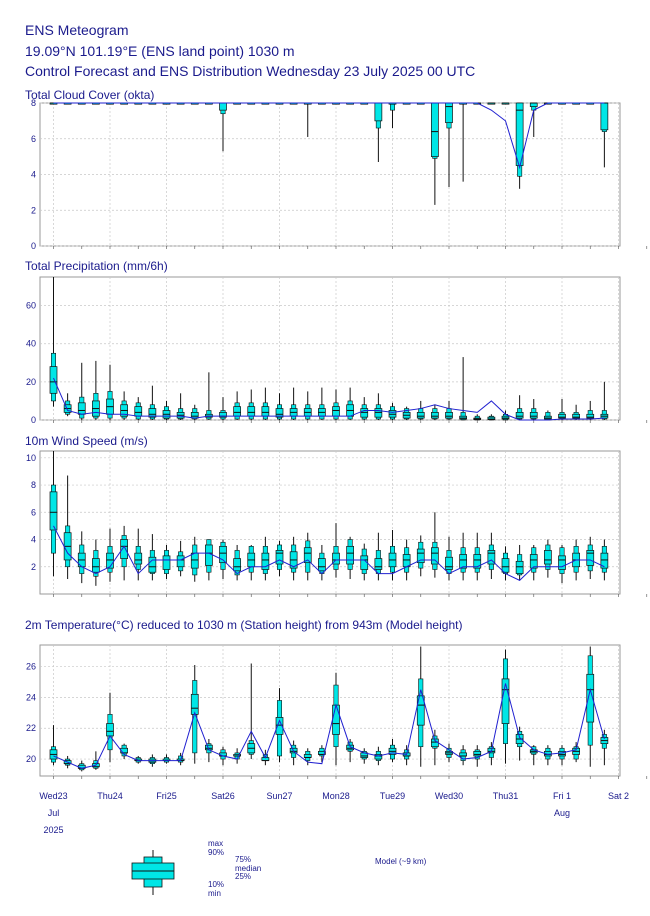 Image resolution: width=650 pixels, height=916 pixels. What do you see at coordinates (33, 540) in the screenshot?
I see `y-tick-label: 4` at bounding box center [33, 540].